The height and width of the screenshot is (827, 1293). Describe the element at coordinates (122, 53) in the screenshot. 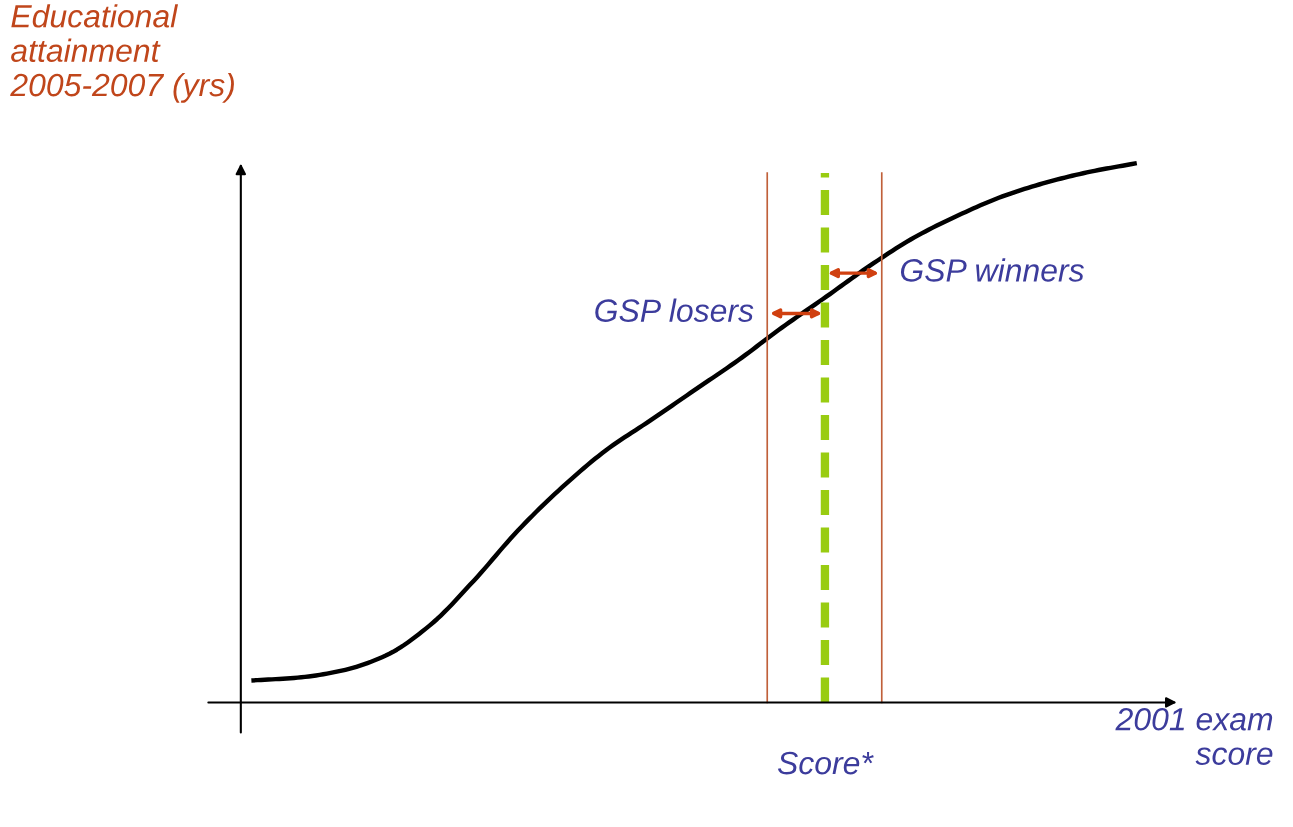

I see `y-axis-title: Educational attainment 2005-2007 (yrs)` at that location.